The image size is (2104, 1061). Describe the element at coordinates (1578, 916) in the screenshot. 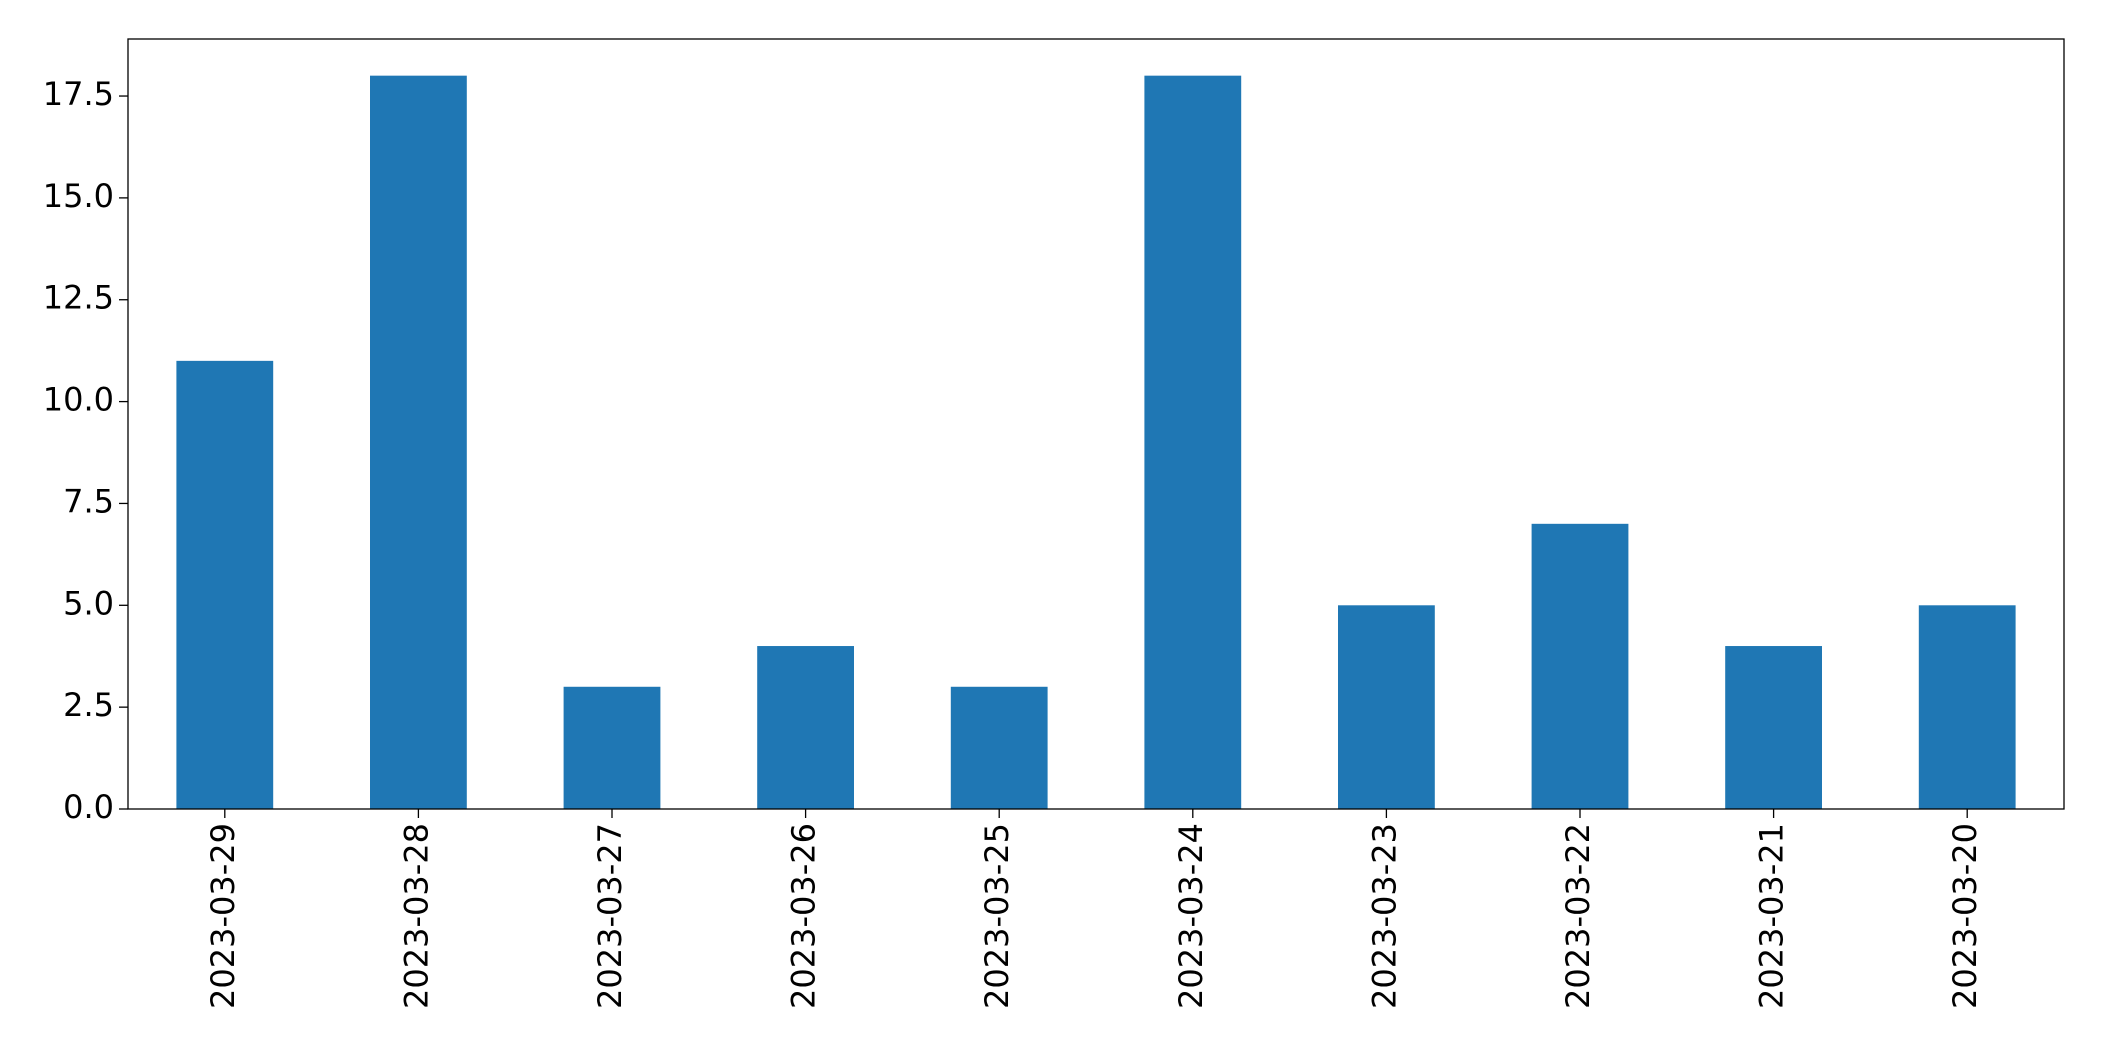

I see `x-tick-label: 2023-03-22` at that location.